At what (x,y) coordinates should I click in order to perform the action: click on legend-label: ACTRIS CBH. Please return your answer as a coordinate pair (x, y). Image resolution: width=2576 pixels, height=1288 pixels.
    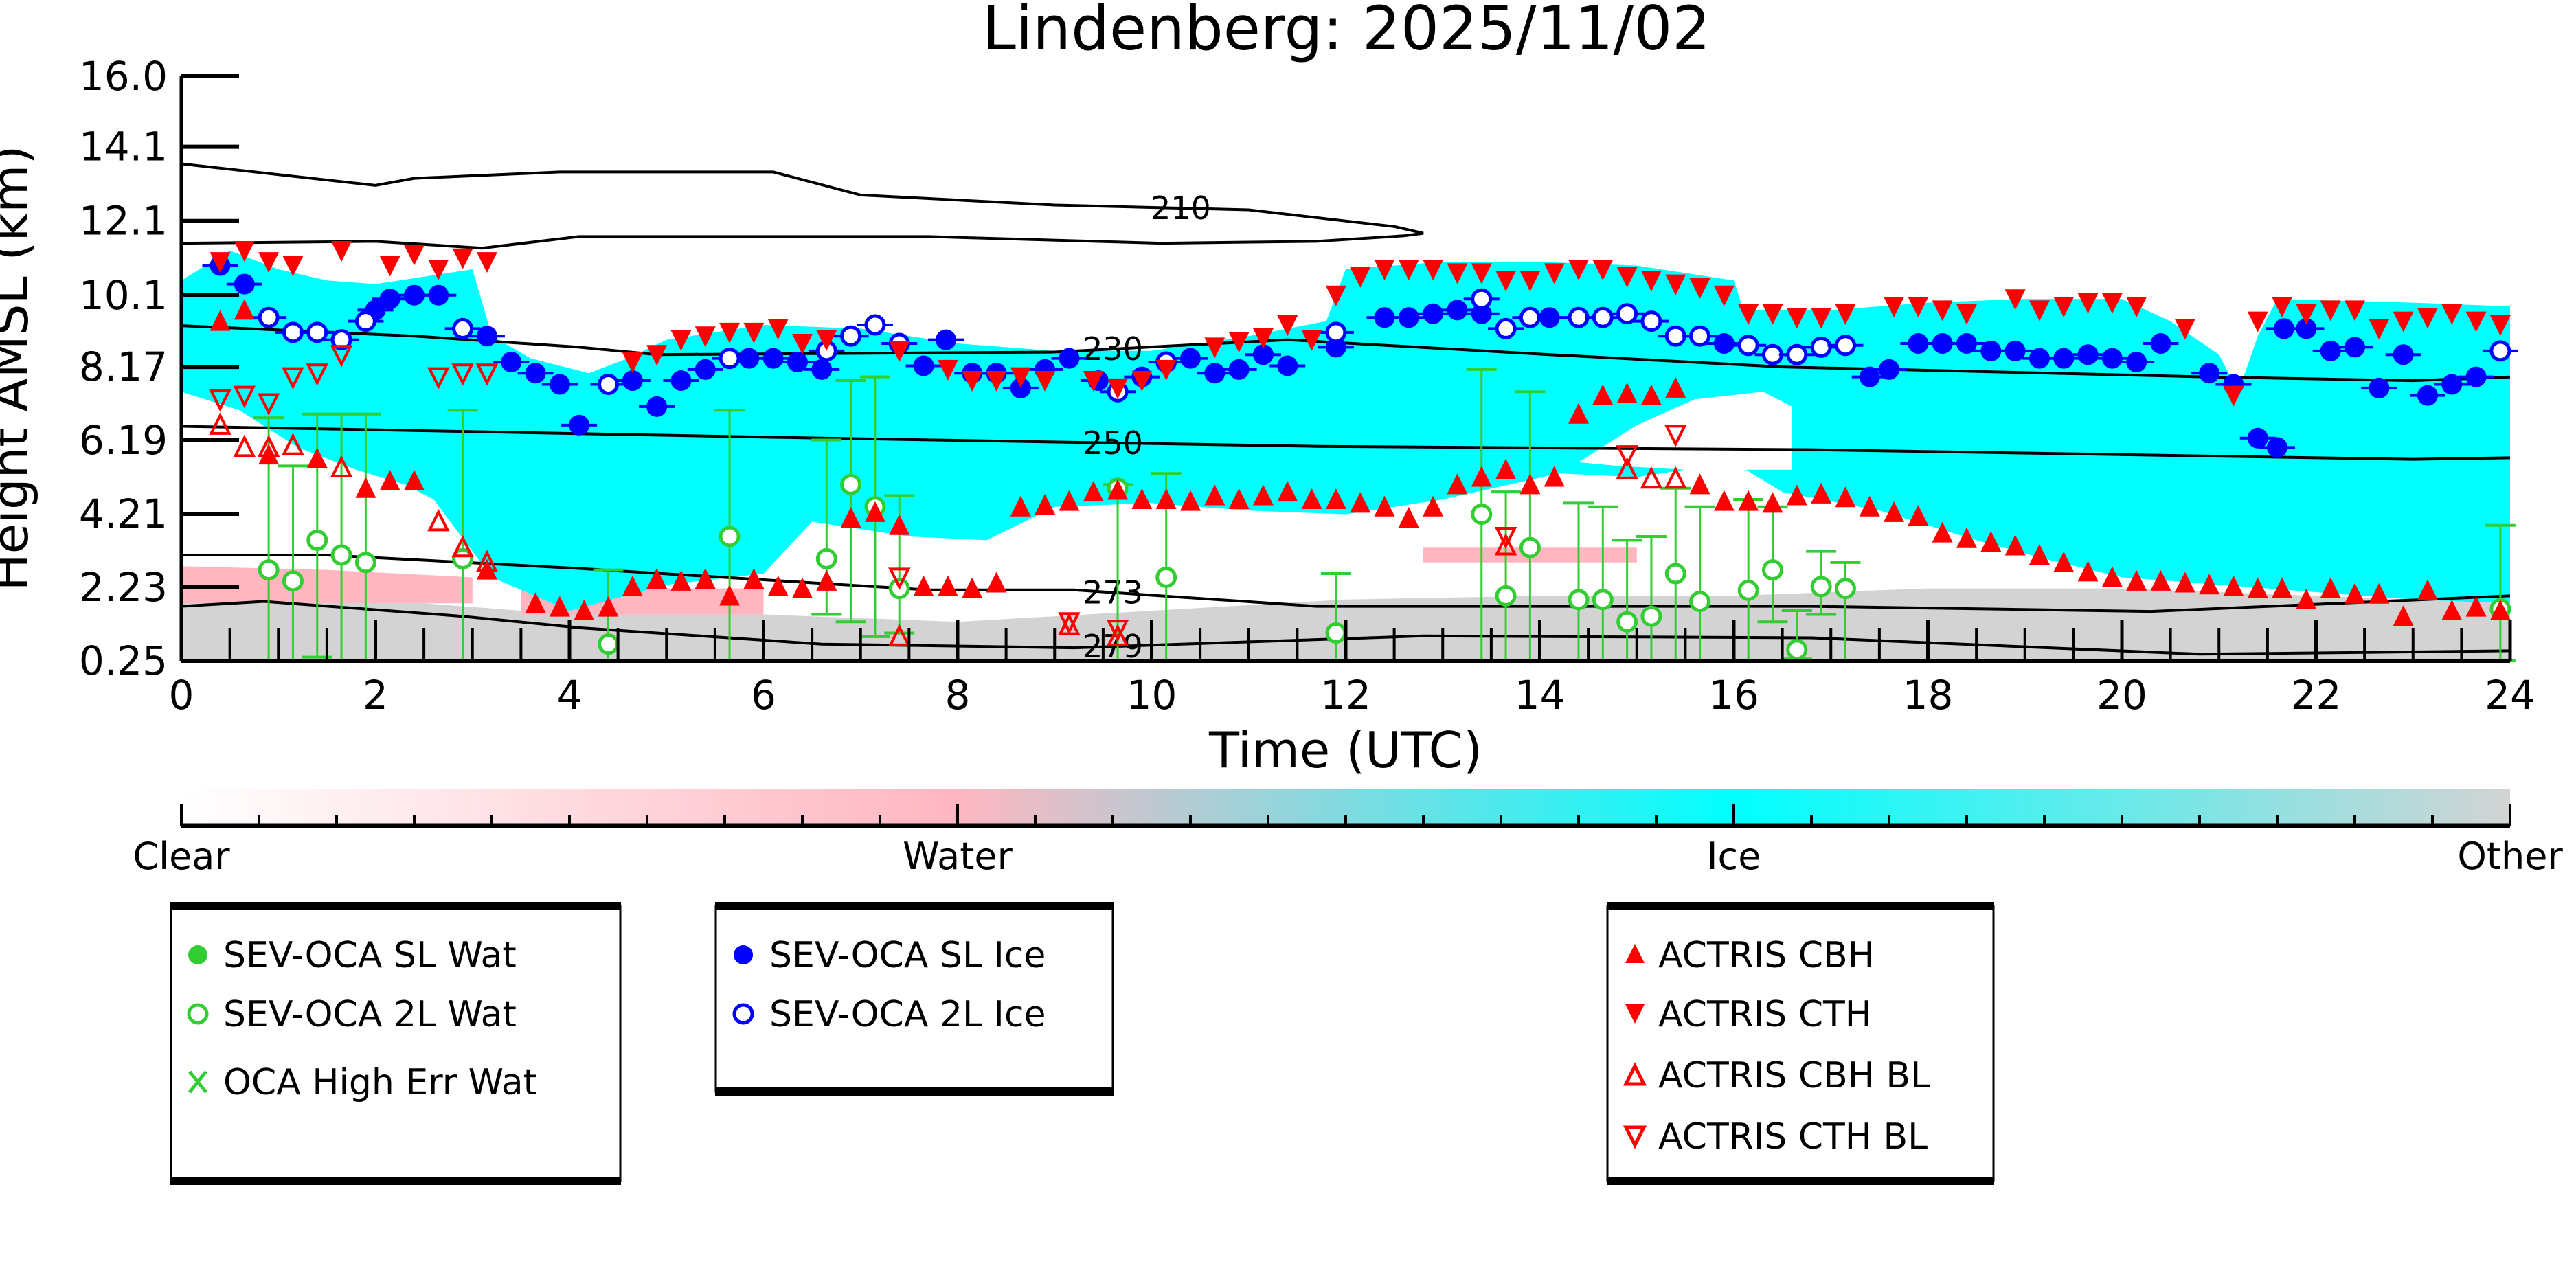
    Looking at the image, I should click on (1766, 955).